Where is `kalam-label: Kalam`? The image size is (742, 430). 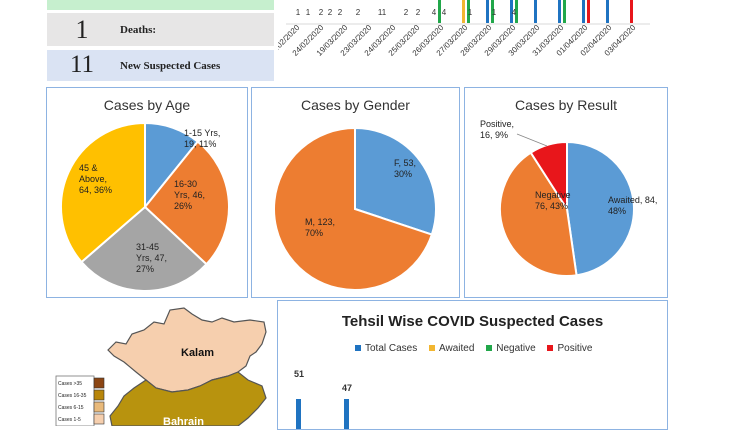
kalam-label: Kalam is located at coordinates (197, 353).